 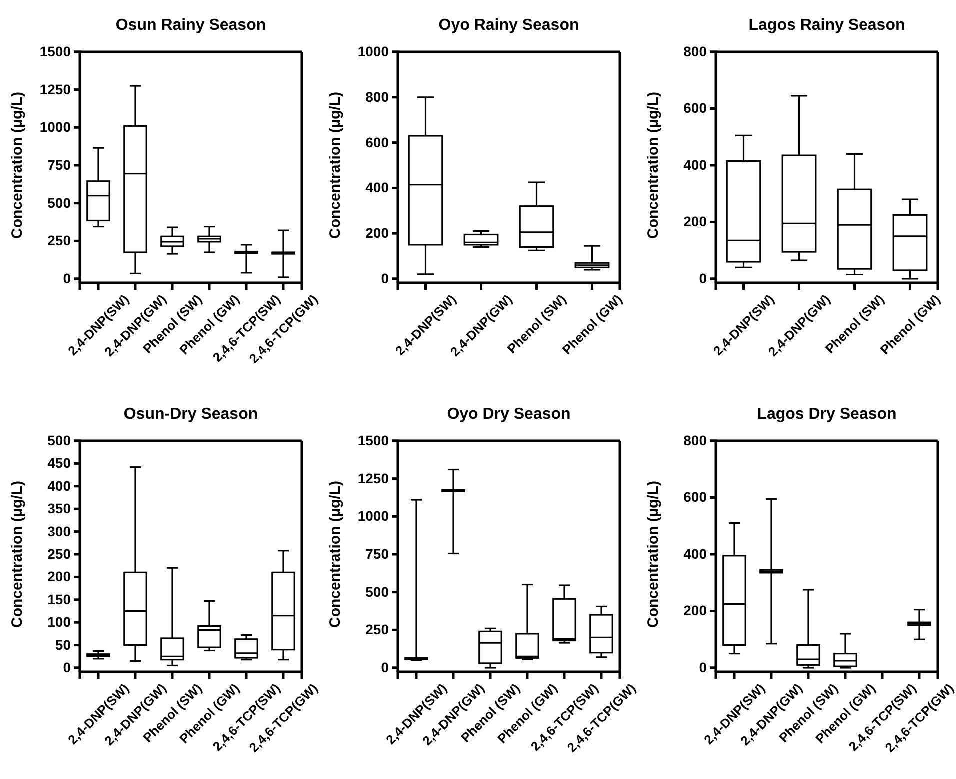 I want to click on chart-title: Osun Rainy Season, so click(x=191, y=25).